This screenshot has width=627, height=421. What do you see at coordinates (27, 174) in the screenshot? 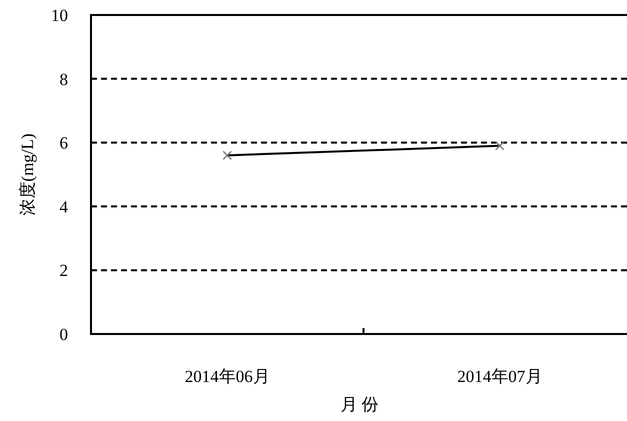
I see `y-axis-title: 浓度(mg/L)` at bounding box center [27, 174].